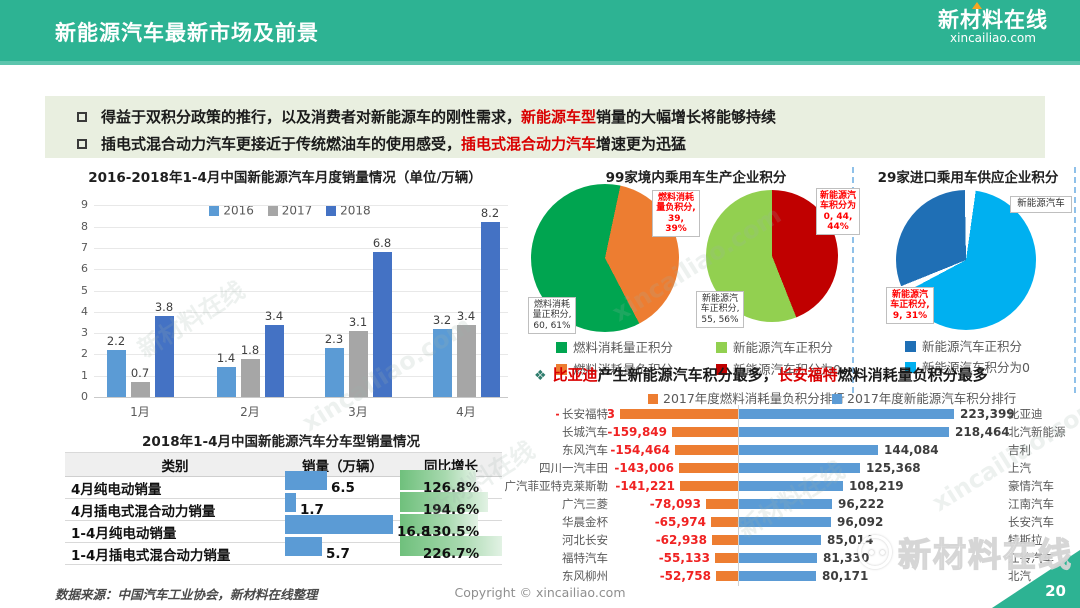  What do you see at coordinates (124, 533) in the screenshot?
I see `row-label: 1-4月纯电动销量` at bounding box center [124, 533].